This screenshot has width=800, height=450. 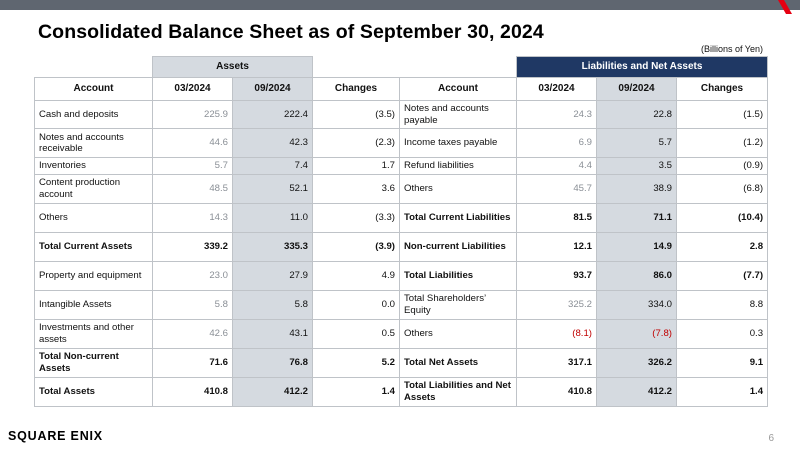 I want to click on liab-prev-header: 03/2024, so click(x=556, y=89).